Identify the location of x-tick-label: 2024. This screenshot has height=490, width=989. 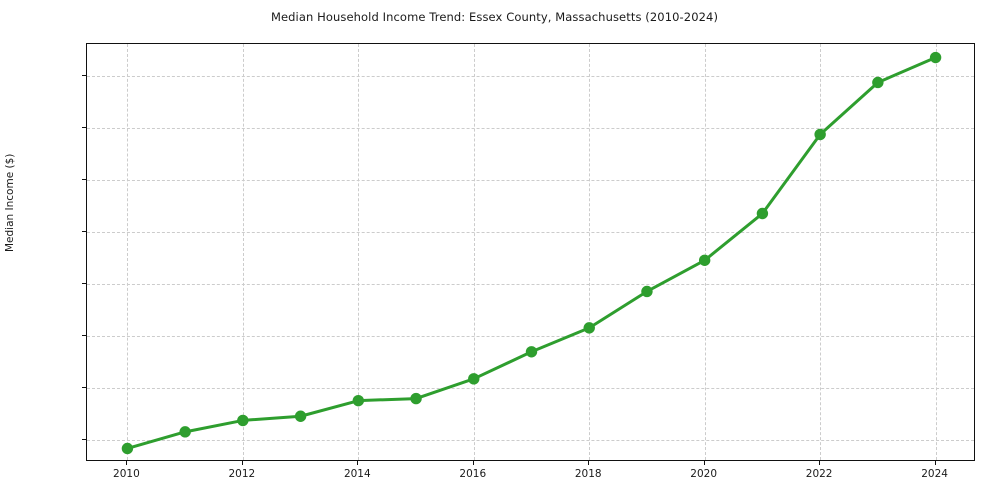
(934, 474).